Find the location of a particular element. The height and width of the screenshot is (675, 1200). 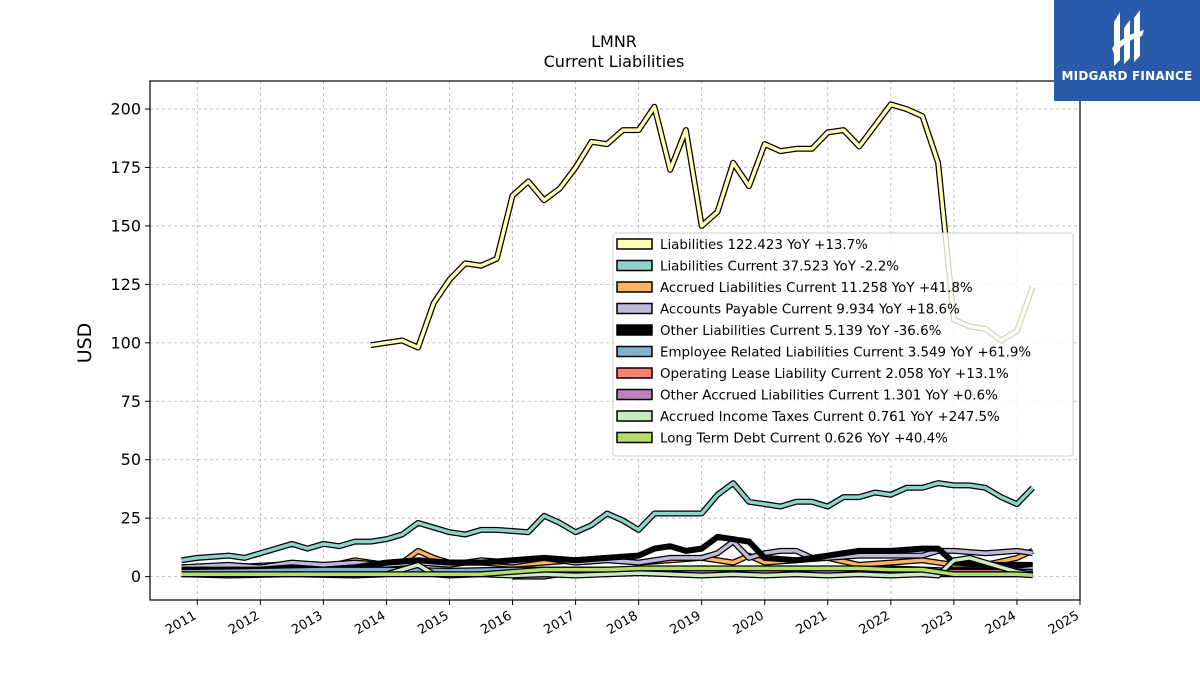

chart-subtitle: Current Liabilities is located at coordinates (614, 61).